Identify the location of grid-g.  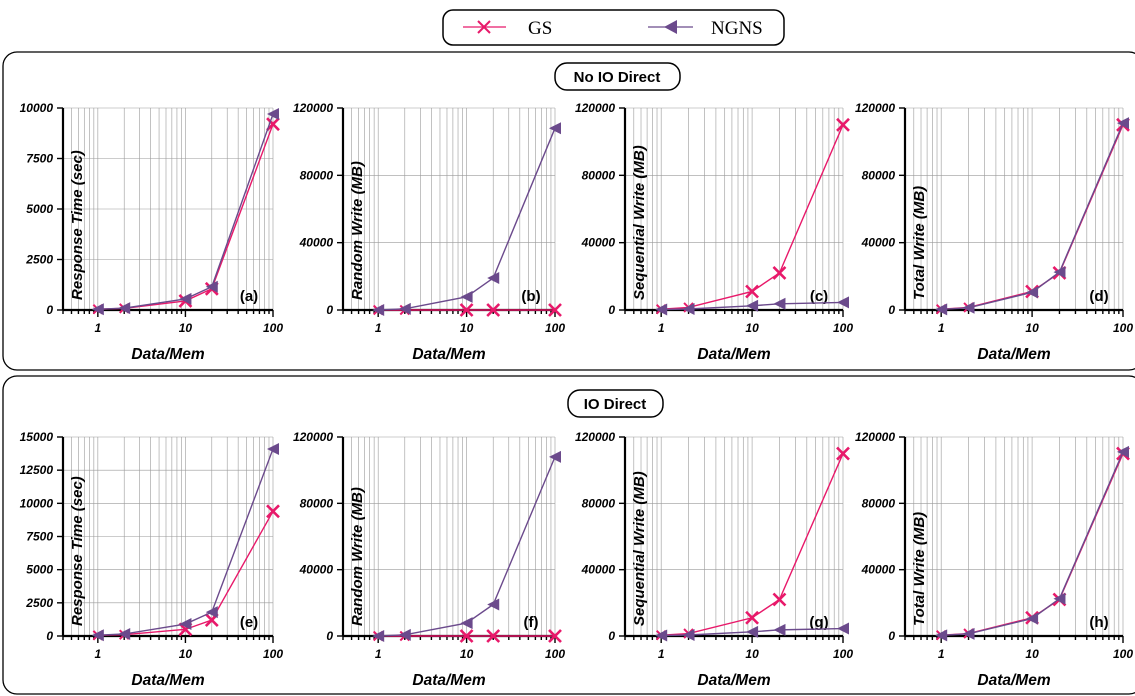
(734, 536).